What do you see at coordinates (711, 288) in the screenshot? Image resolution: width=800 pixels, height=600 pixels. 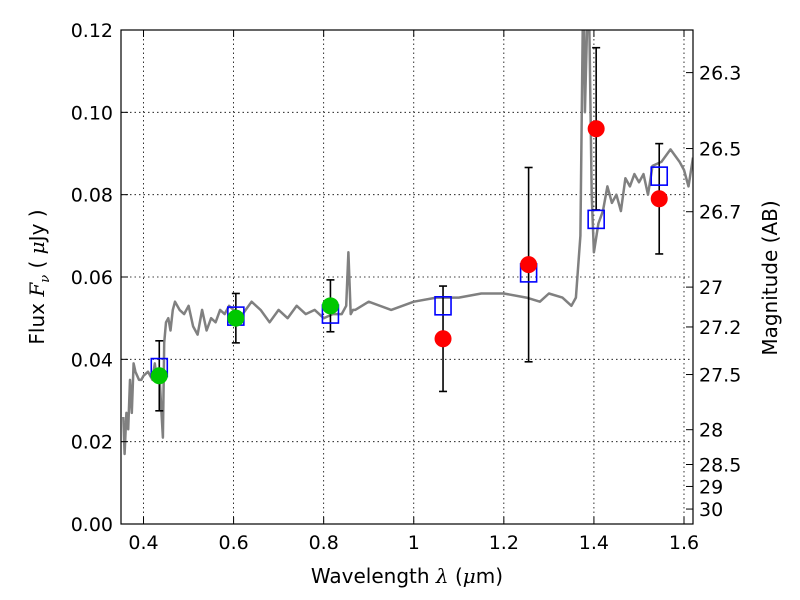 I see `mag-tick-label: 27` at bounding box center [711, 288].